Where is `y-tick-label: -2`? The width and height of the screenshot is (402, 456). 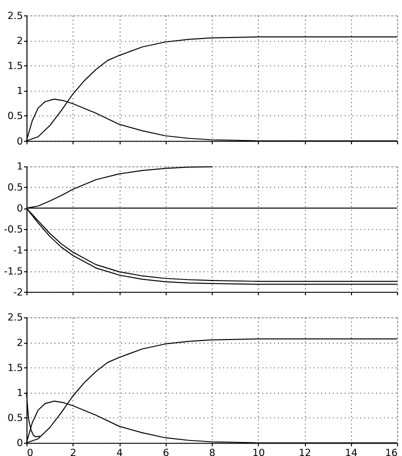 y-tick-label: -2 is located at coordinates (18, 292).